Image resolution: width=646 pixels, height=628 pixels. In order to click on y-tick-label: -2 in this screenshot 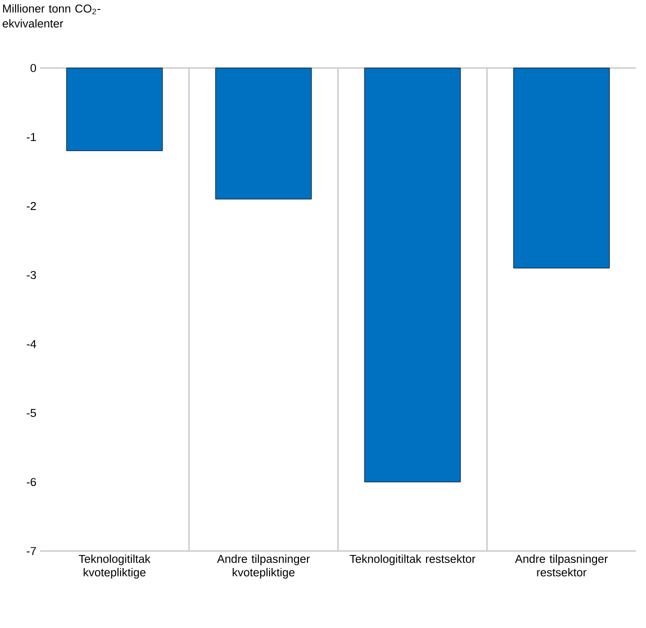, I will do `click(31, 206)`.